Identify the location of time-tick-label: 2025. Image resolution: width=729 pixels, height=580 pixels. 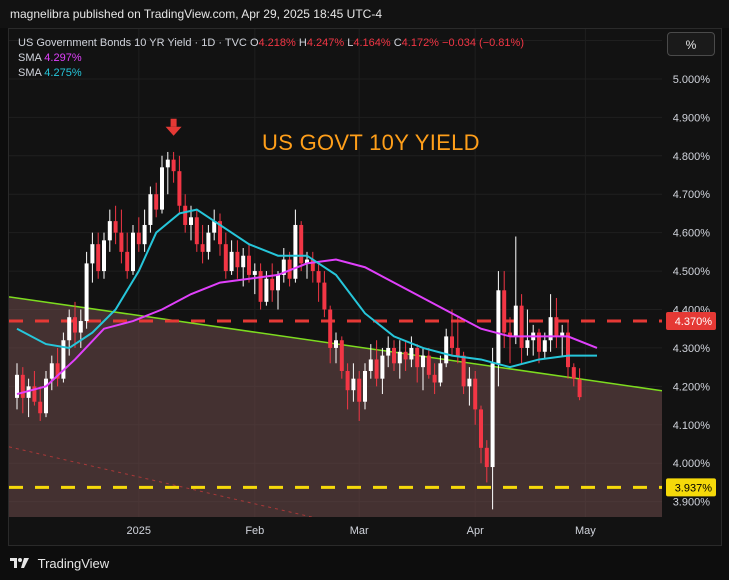
(139, 531).